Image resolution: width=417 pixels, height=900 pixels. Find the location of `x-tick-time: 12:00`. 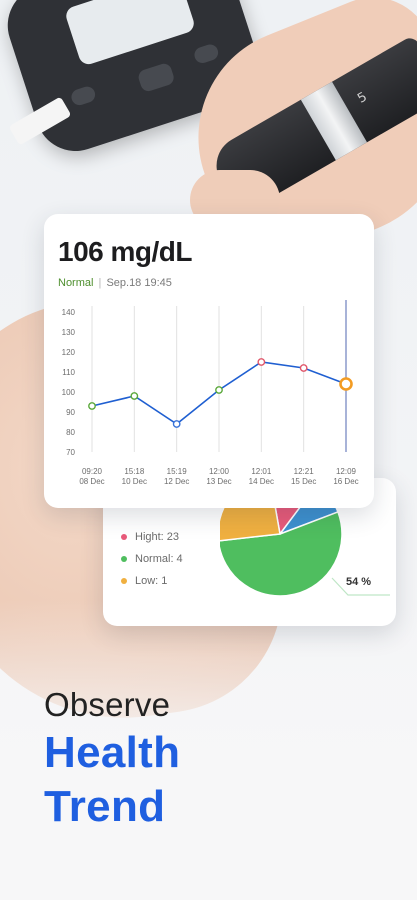

x-tick-time: 12:00 is located at coordinates (219, 471).